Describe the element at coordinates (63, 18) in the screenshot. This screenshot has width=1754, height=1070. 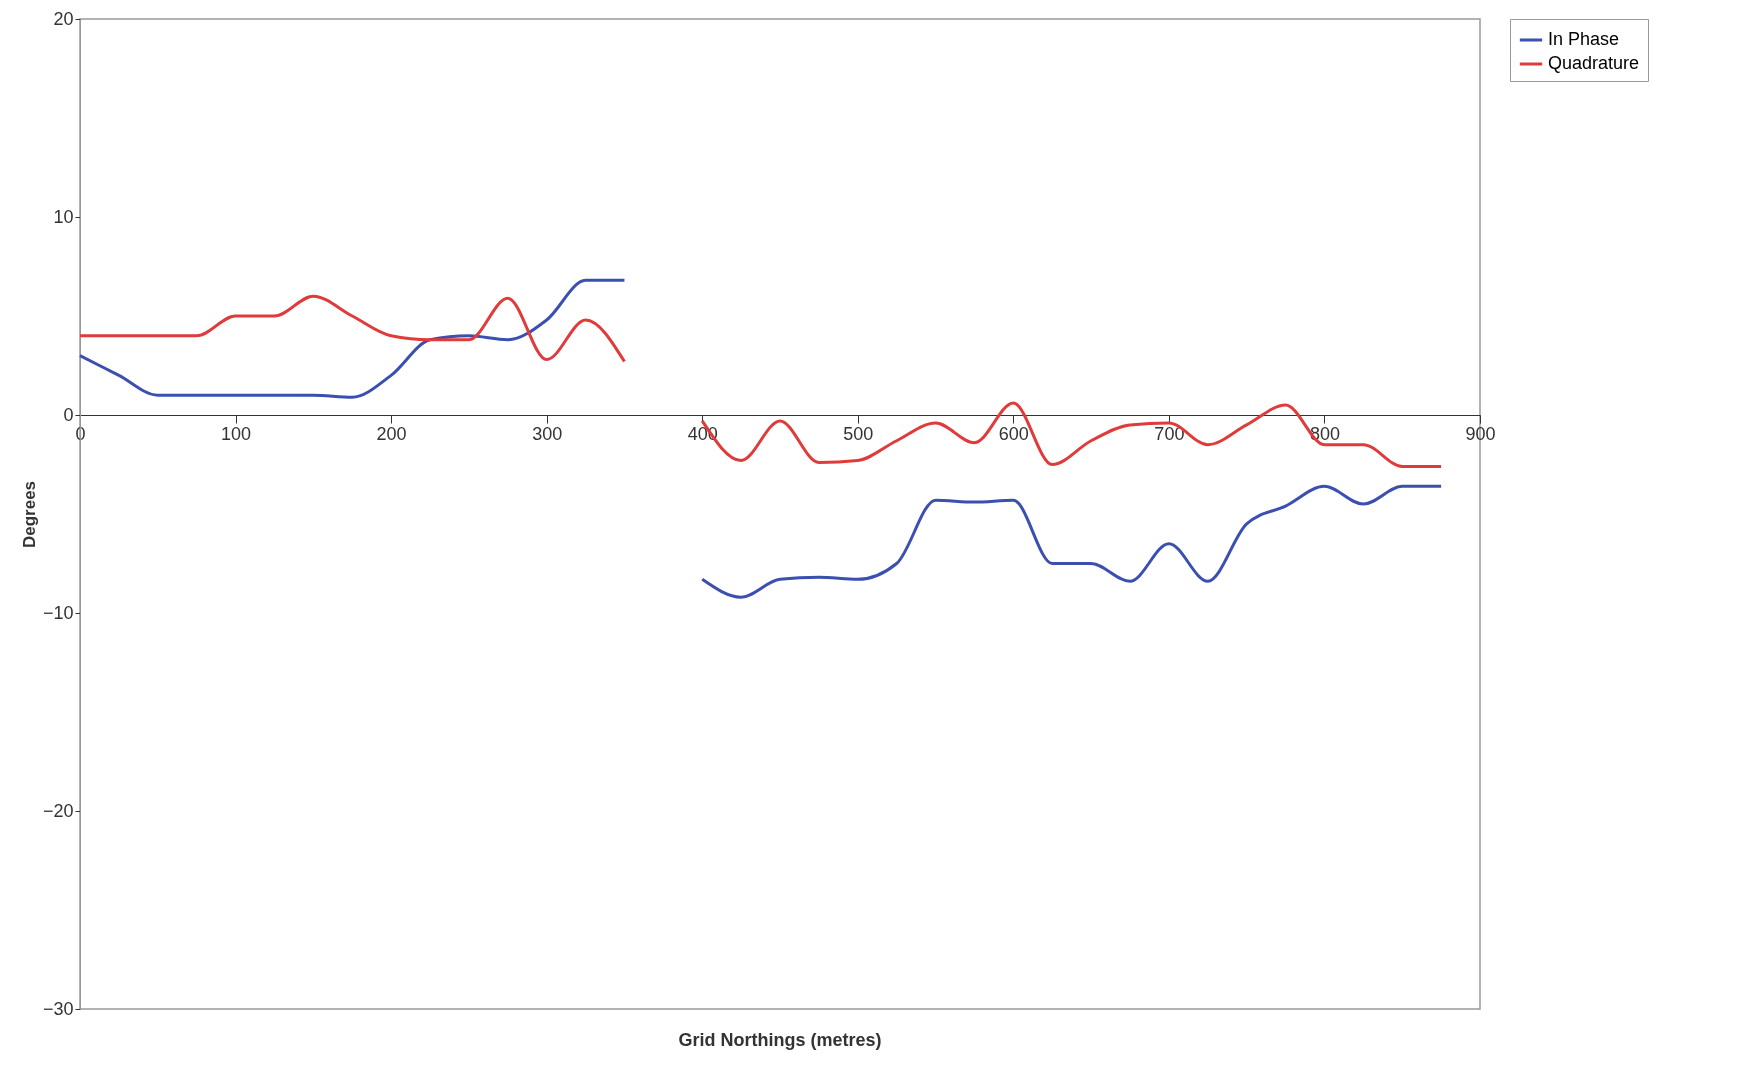
I see `y-tick-label: 20` at that location.